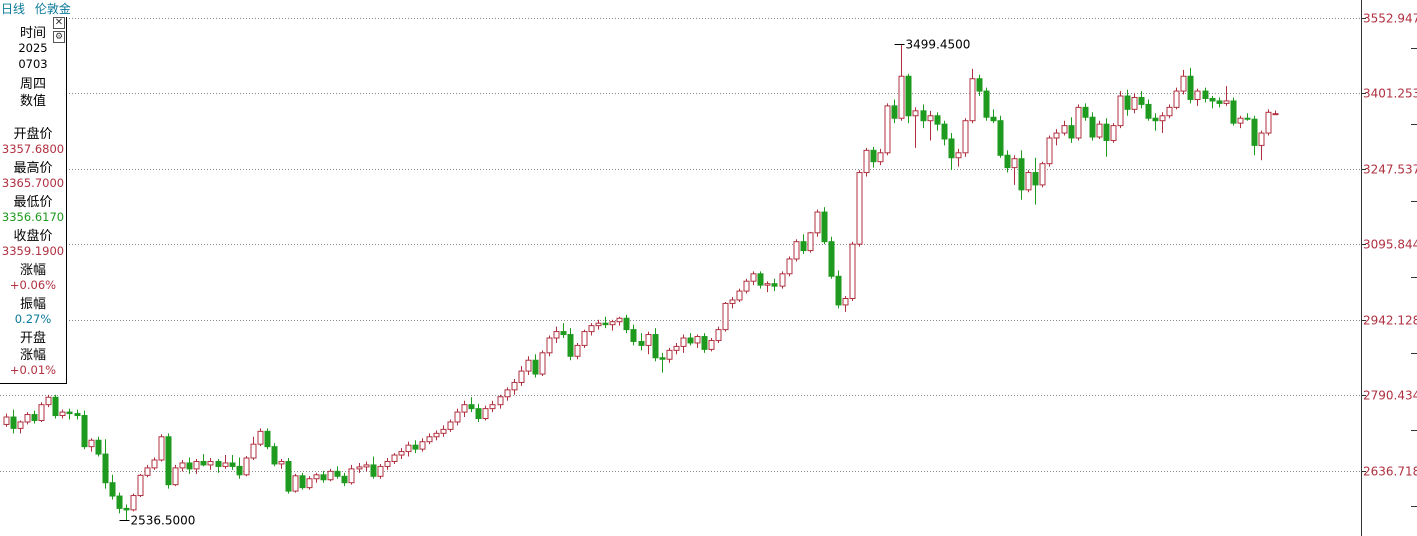 The width and height of the screenshot is (1417, 536). I want to click on gear-icon: ⚙, so click(59, 37).